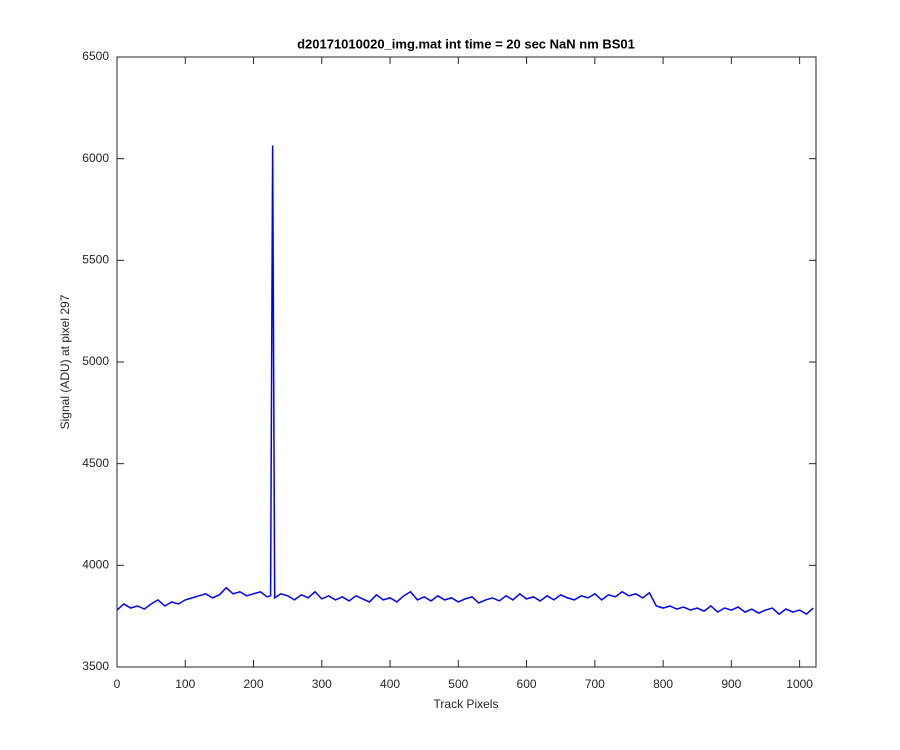 This screenshot has height=750, width=900. I want to click on y-tick-label: 3500, so click(95, 666).